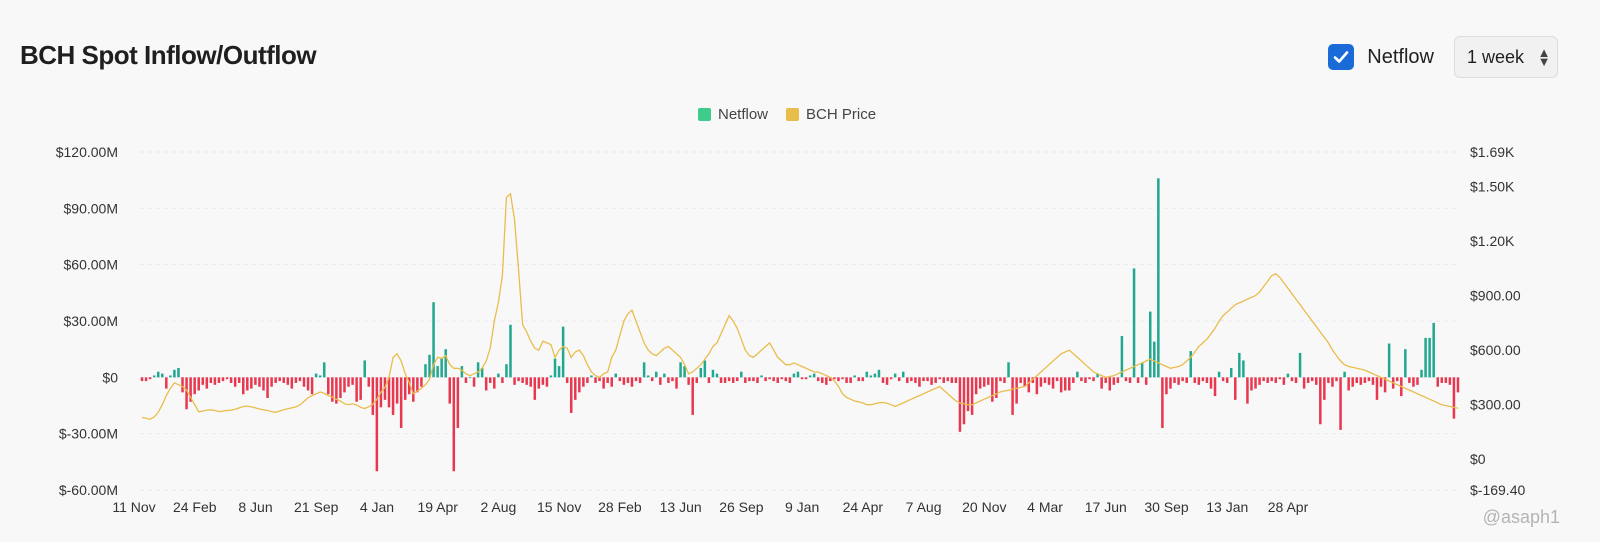 Image resolution: width=1600 pixels, height=542 pixels. What do you see at coordinates (255, 507) in the screenshot?
I see `x-tick-label: 8 Jun` at bounding box center [255, 507].